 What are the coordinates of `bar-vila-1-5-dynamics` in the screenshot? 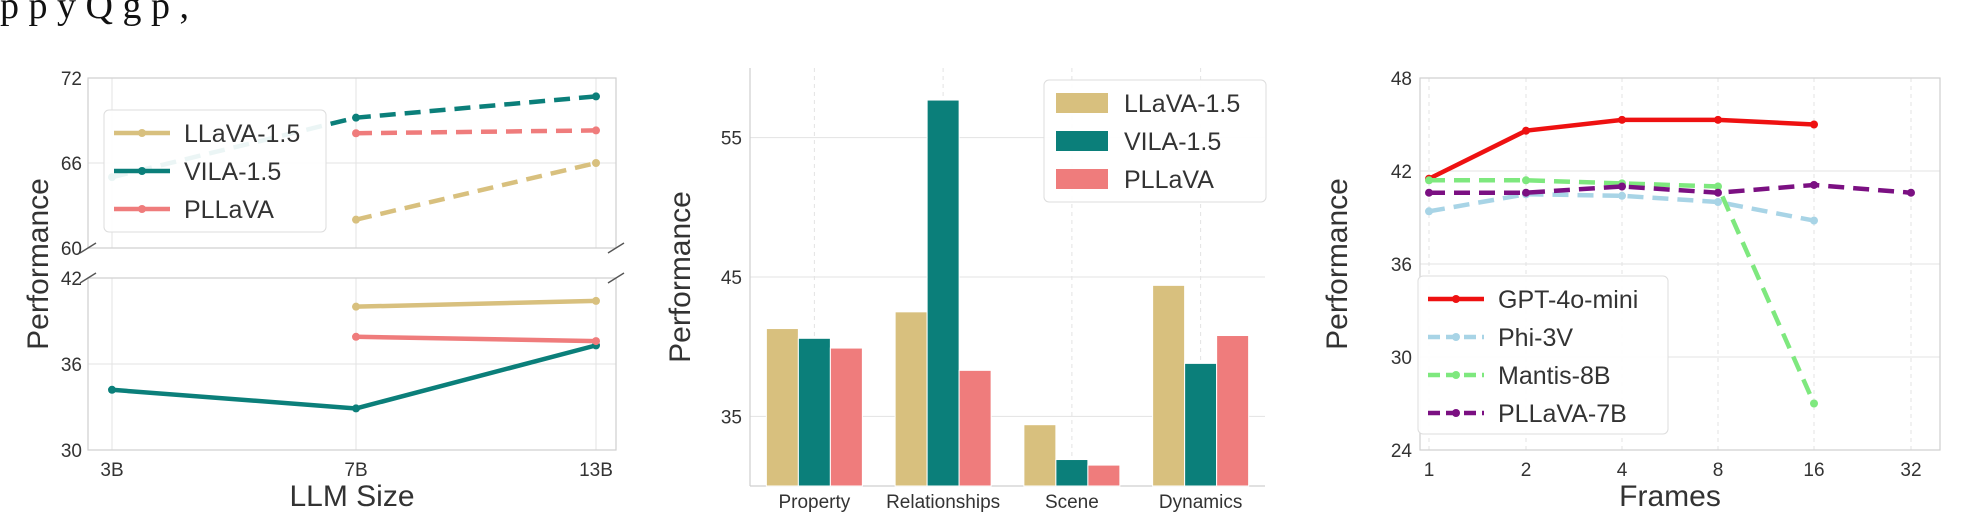 It's located at (1201, 424).